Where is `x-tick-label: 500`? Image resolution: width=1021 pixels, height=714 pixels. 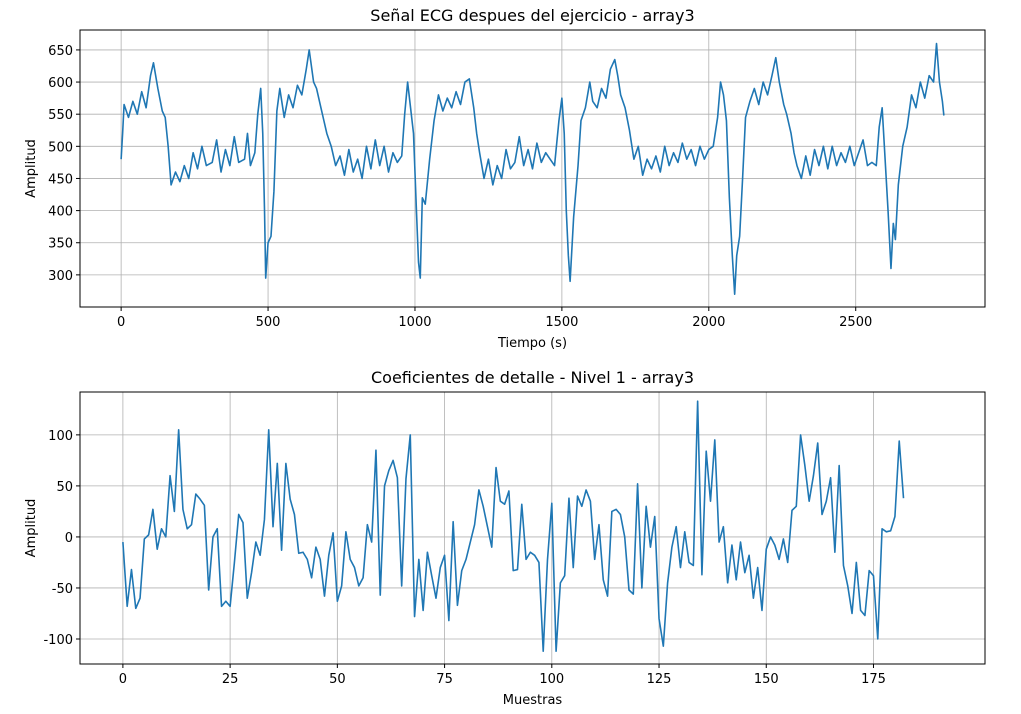 x-tick-label: 500 is located at coordinates (268, 322).